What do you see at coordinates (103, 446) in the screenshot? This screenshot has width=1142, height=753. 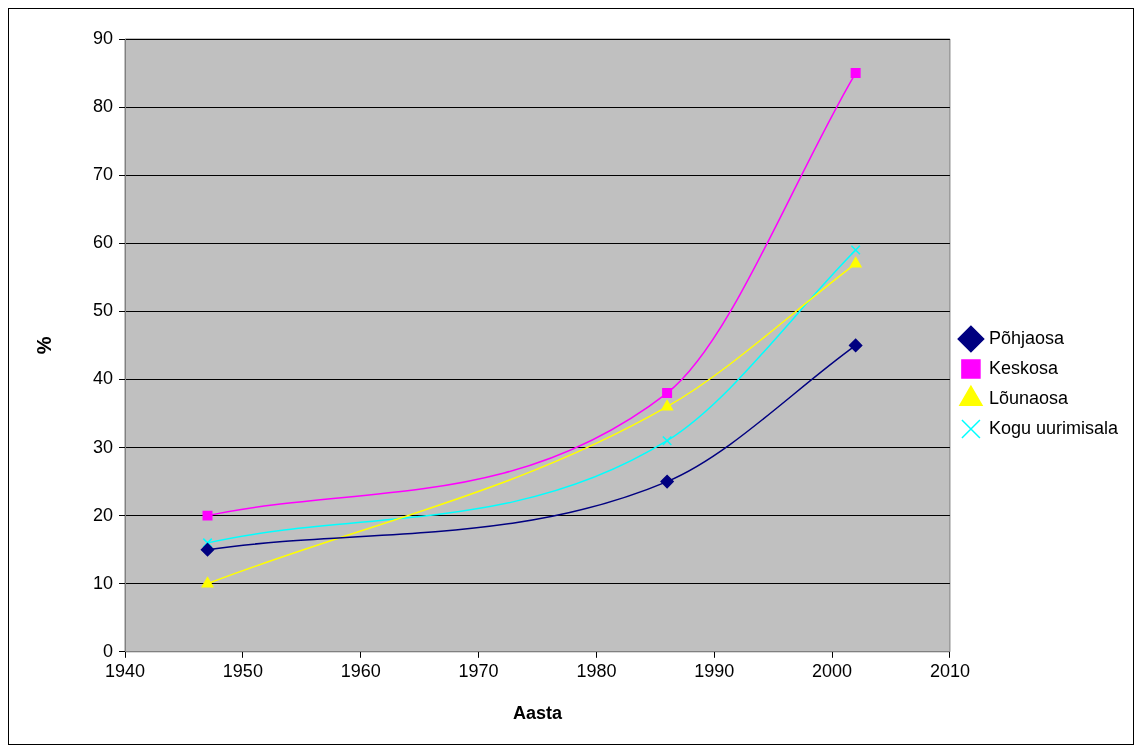 I see `y-tick-label: 30` at bounding box center [103, 446].